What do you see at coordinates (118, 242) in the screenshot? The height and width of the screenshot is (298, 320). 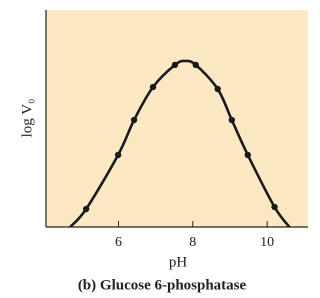 I see `x-tick-label: 6` at bounding box center [118, 242].